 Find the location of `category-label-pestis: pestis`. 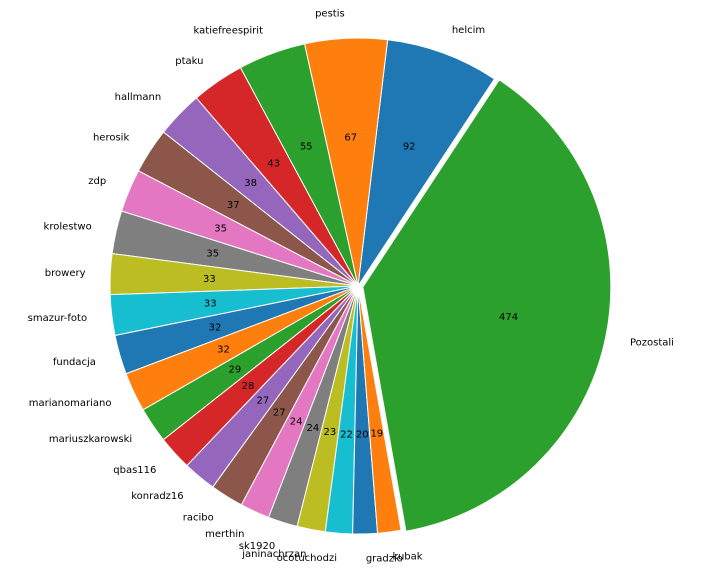

category-label-pestis: pestis is located at coordinates (330, 14).